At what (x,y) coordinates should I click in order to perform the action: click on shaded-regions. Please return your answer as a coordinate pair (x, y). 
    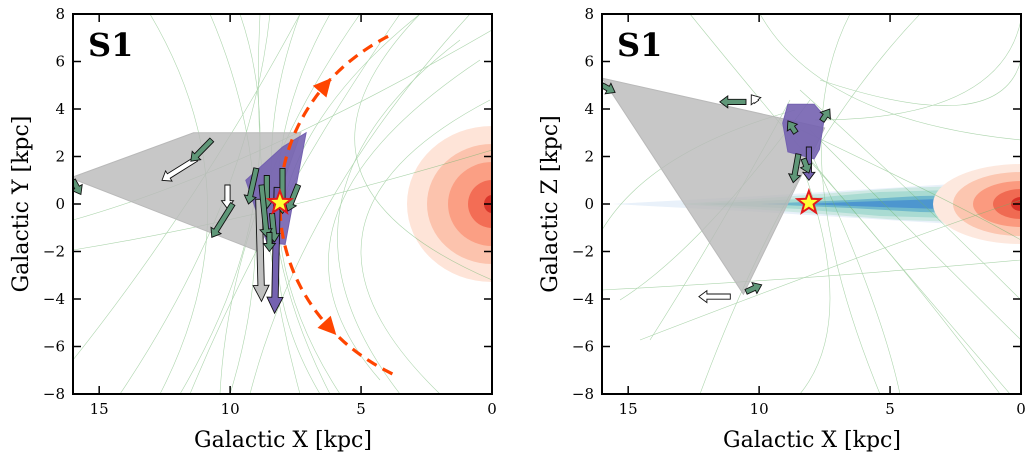
    Looking at the image, I should click on (714, 186).